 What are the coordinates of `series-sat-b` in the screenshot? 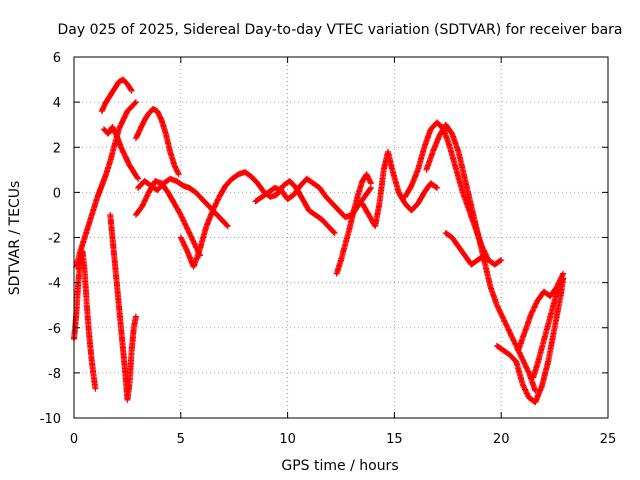 It's located at (106, 184).